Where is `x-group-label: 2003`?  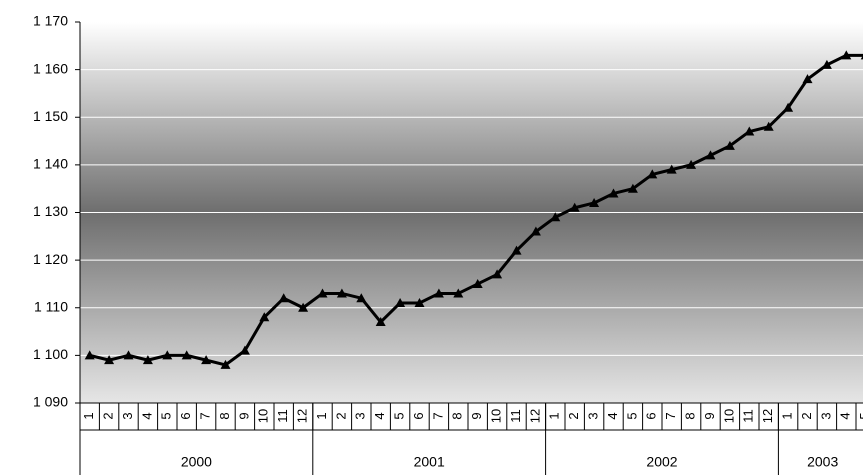
x-group-label: 2003 is located at coordinates (822, 462).